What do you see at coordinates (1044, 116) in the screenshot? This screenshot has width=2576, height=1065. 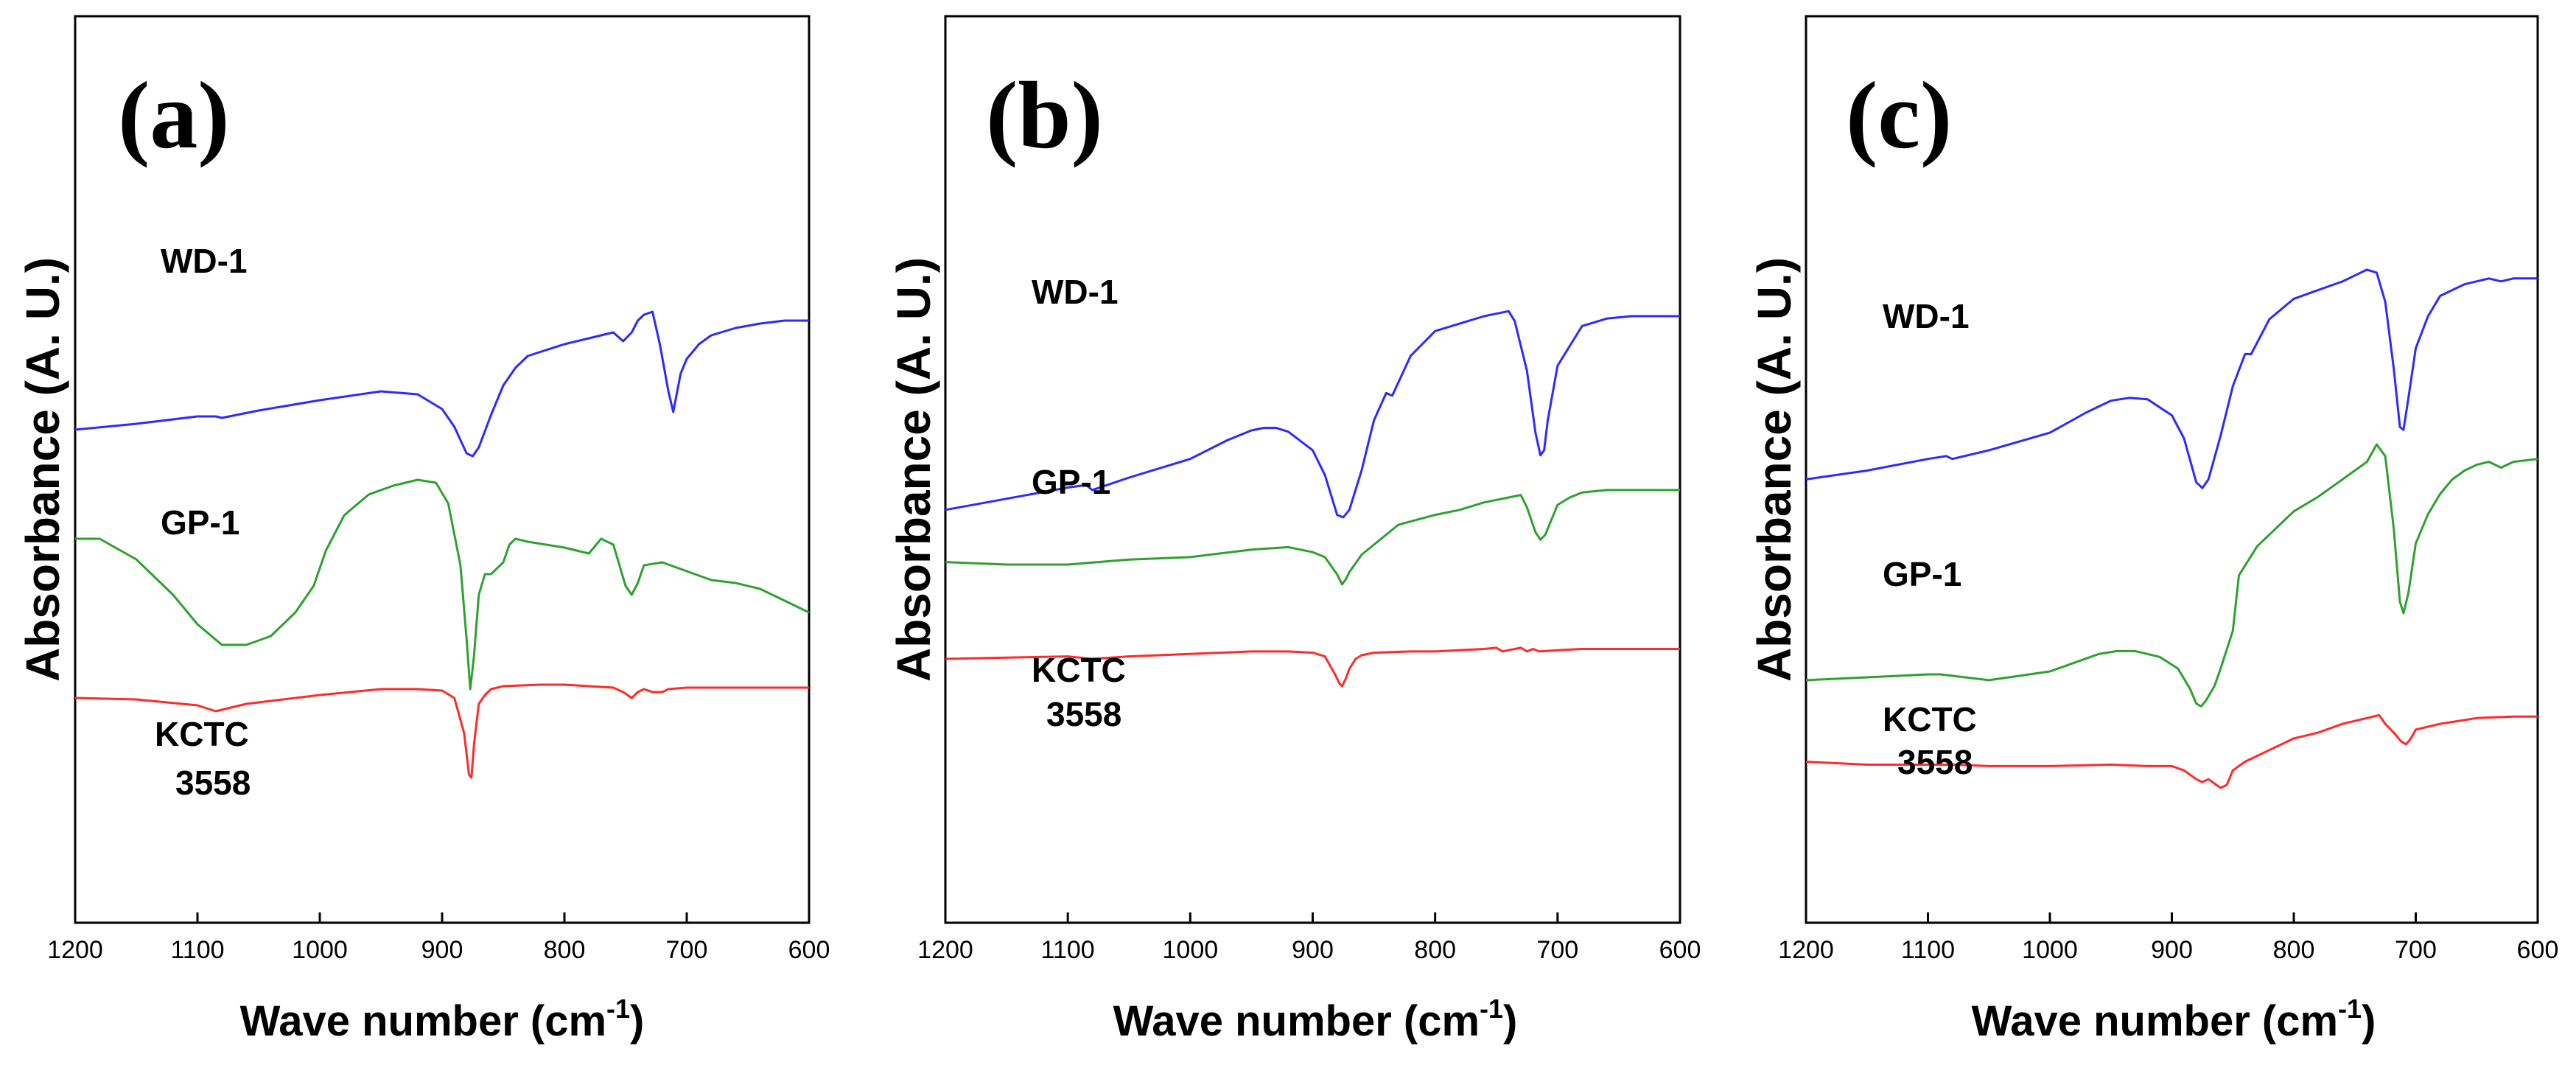 I see `panel-label: (b)` at bounding box center [1044, 116].